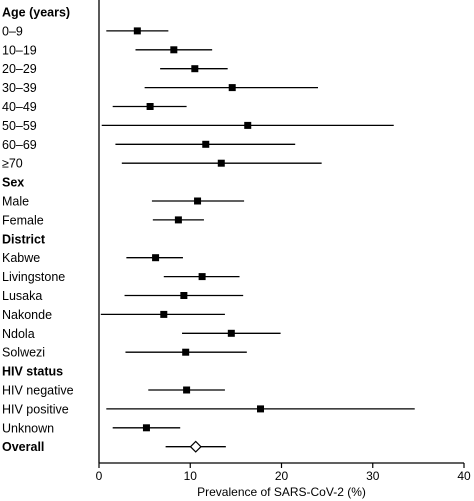 Image resolution: width=474 pixels, height=501 pixels. I want to click on row-label: Female, so click(23, 220).